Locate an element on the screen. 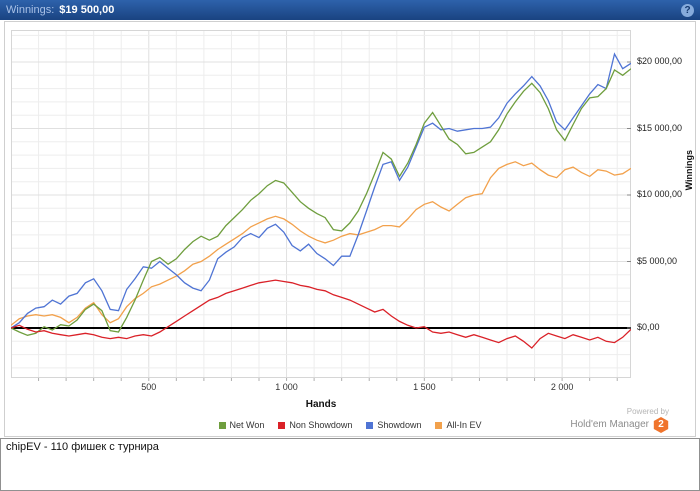 The height and width of the screenshot is (491, 700). chart-legend: Net Won Non Showdown Showdown All-In EV is located at coordinates (350, 425).